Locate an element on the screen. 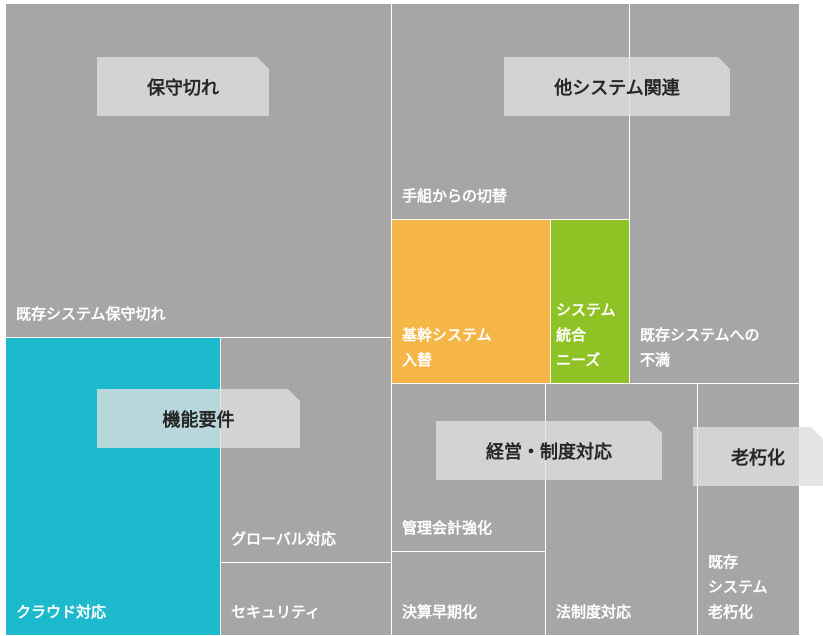  label-line: 手組からの切替 is located at coordinates (455, 196).